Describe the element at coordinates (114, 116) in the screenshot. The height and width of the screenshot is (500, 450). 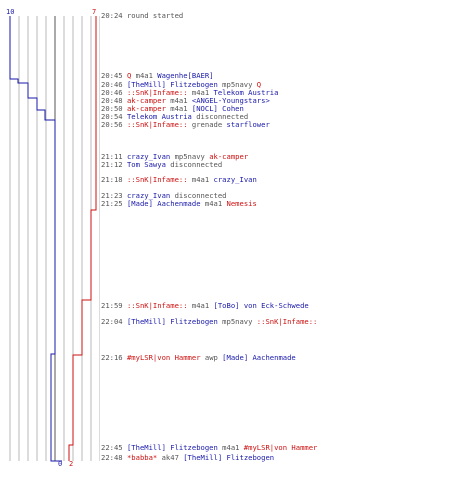
I see `event-time: 20:54` at that location.